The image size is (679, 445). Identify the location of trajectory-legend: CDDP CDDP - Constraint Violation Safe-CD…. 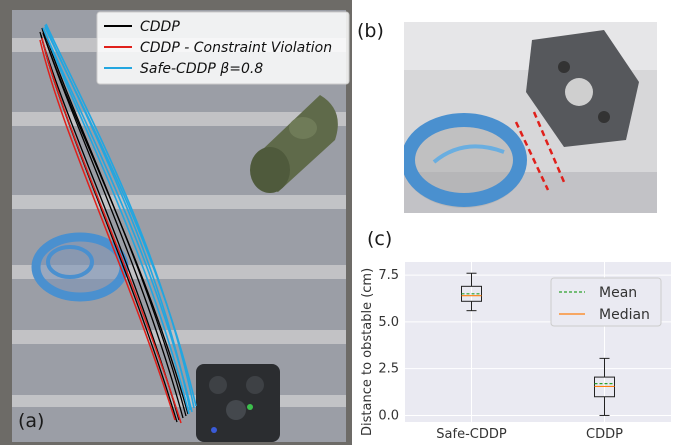
(223, 48).